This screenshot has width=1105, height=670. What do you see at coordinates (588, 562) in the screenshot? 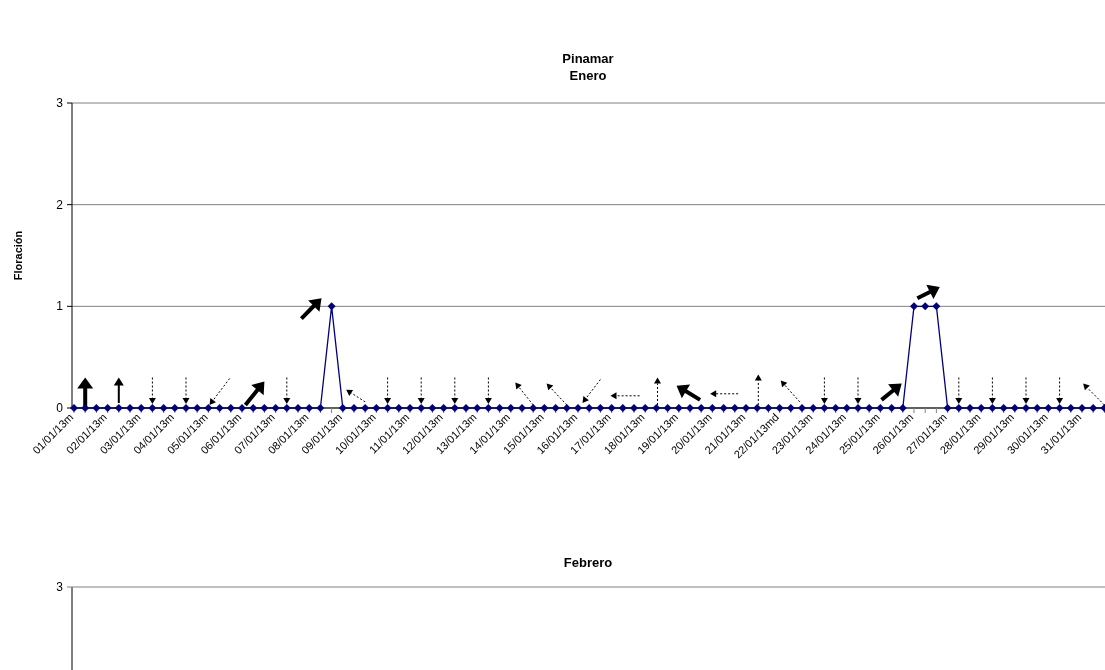
I see `text: Febrero` at bounding box center [588, 562].